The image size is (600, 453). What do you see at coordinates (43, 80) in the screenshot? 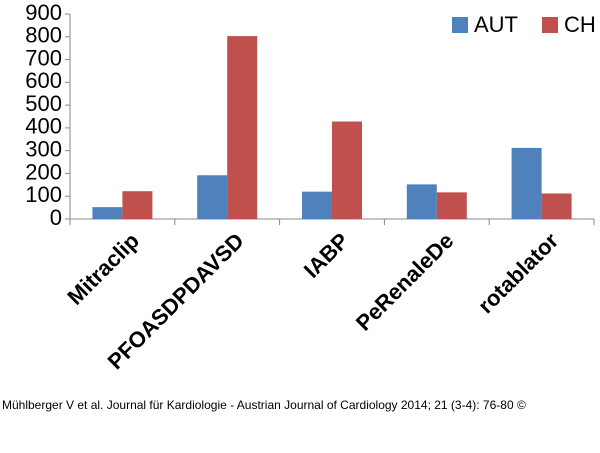
I see `y-tick-label: 600` at bounding box center [43, 80].